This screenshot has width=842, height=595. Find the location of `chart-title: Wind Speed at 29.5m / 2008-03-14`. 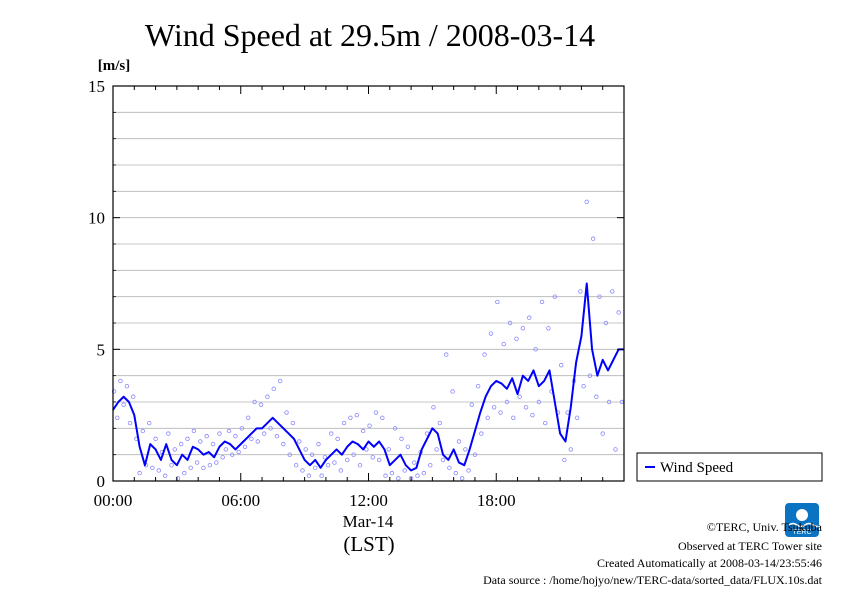

chart-title: Wind Speed at 29.5m / 2008-03-14 is located at coordinates (370, 35).